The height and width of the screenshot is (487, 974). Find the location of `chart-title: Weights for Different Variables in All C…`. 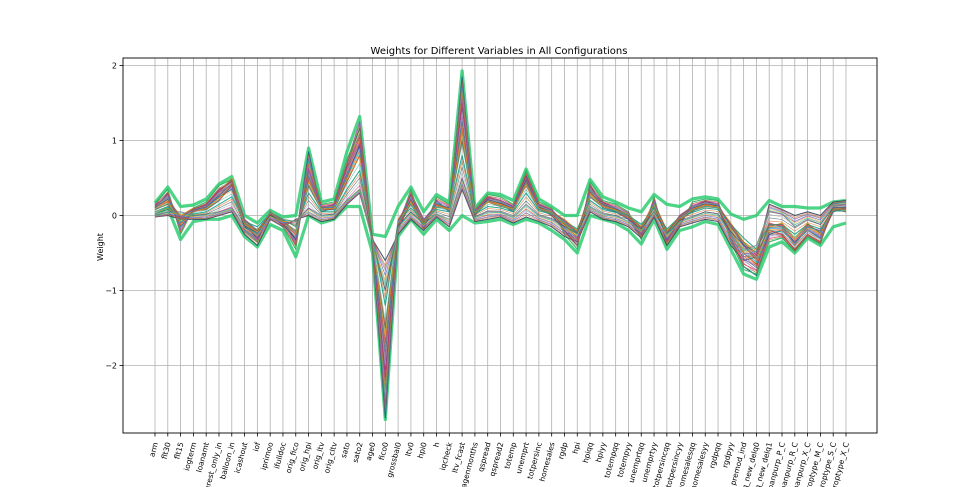

chart-title: Weights for Different Variables in All C… is located at coordinates (499, 51).